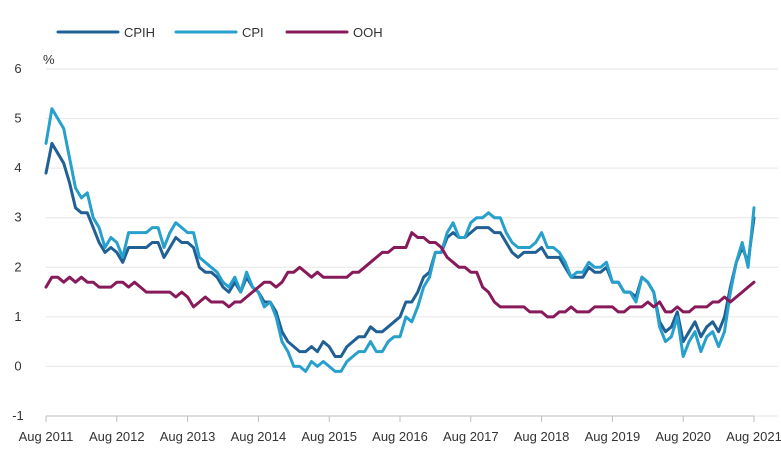  Describe the element at coordinates (253, 32) in the screenshot. I see `legend-label-cpi: CPI` at that location.